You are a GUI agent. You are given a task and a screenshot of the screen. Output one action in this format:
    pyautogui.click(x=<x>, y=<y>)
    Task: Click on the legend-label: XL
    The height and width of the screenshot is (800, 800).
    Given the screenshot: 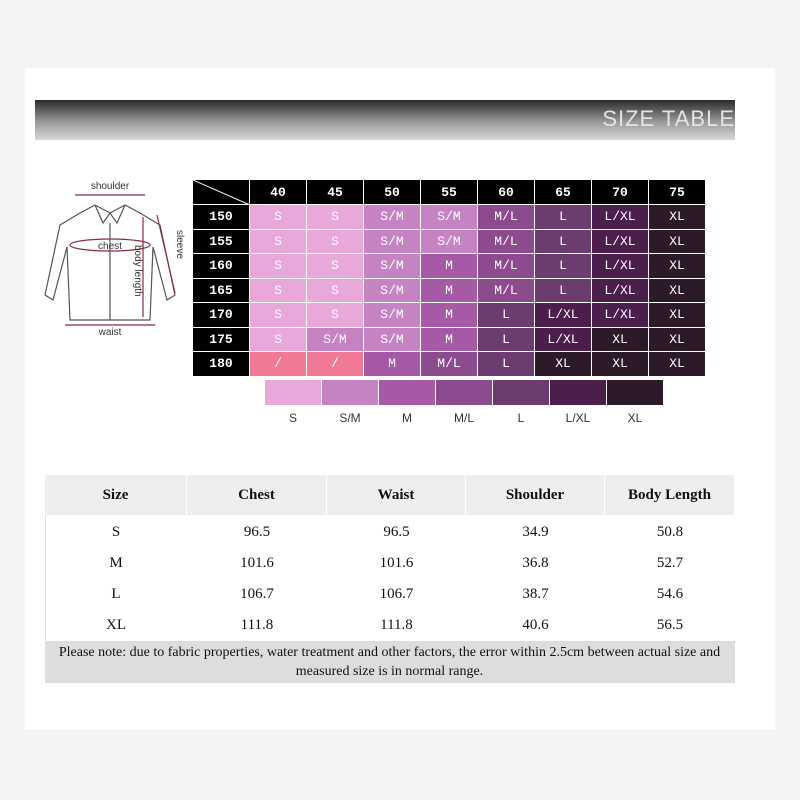 What is the action you would take?
    pyautogui.click(x=635, y=418)
    